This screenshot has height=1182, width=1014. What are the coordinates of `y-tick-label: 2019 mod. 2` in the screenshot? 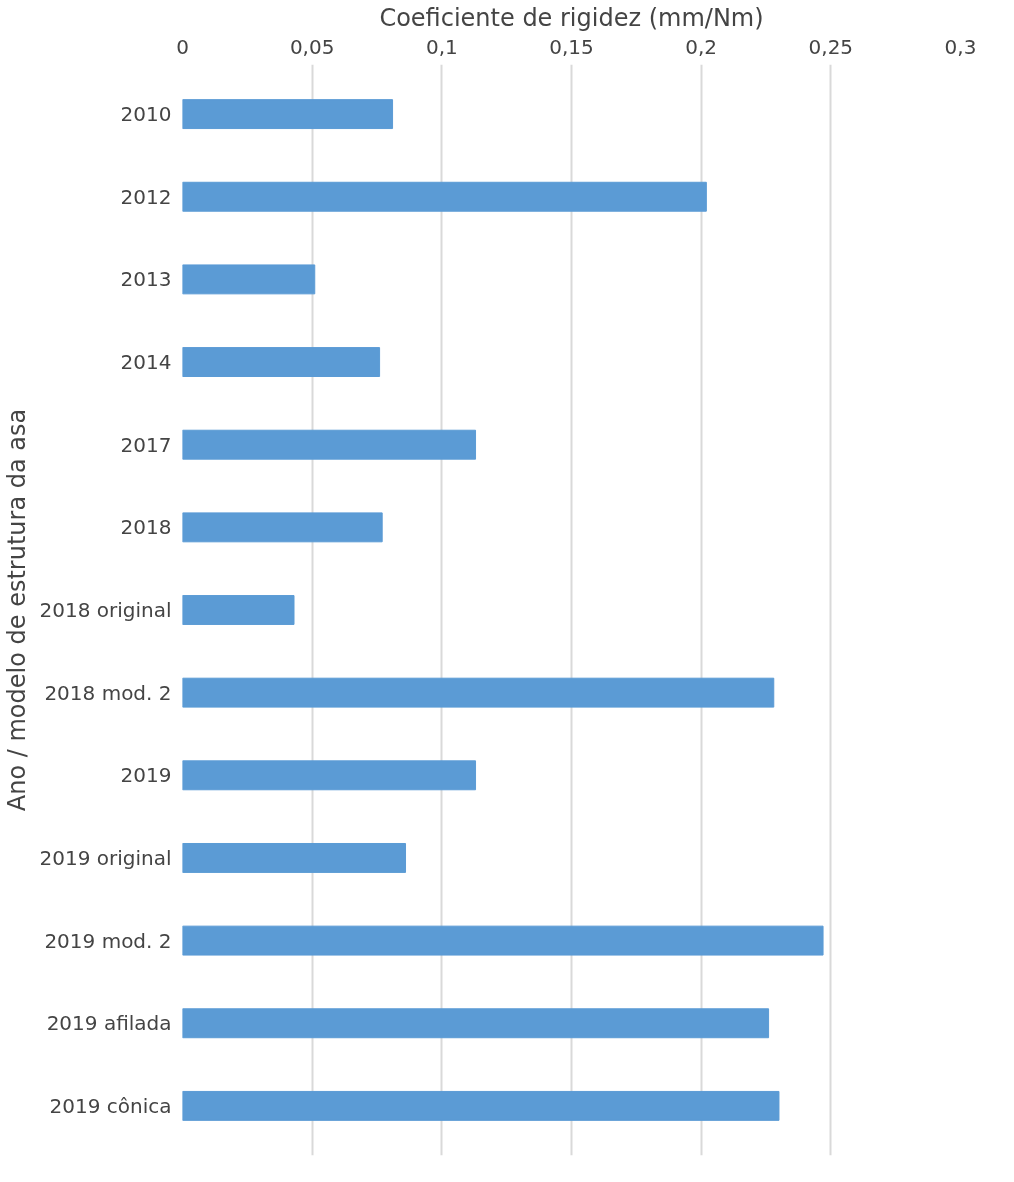 It's located at (108, 940).